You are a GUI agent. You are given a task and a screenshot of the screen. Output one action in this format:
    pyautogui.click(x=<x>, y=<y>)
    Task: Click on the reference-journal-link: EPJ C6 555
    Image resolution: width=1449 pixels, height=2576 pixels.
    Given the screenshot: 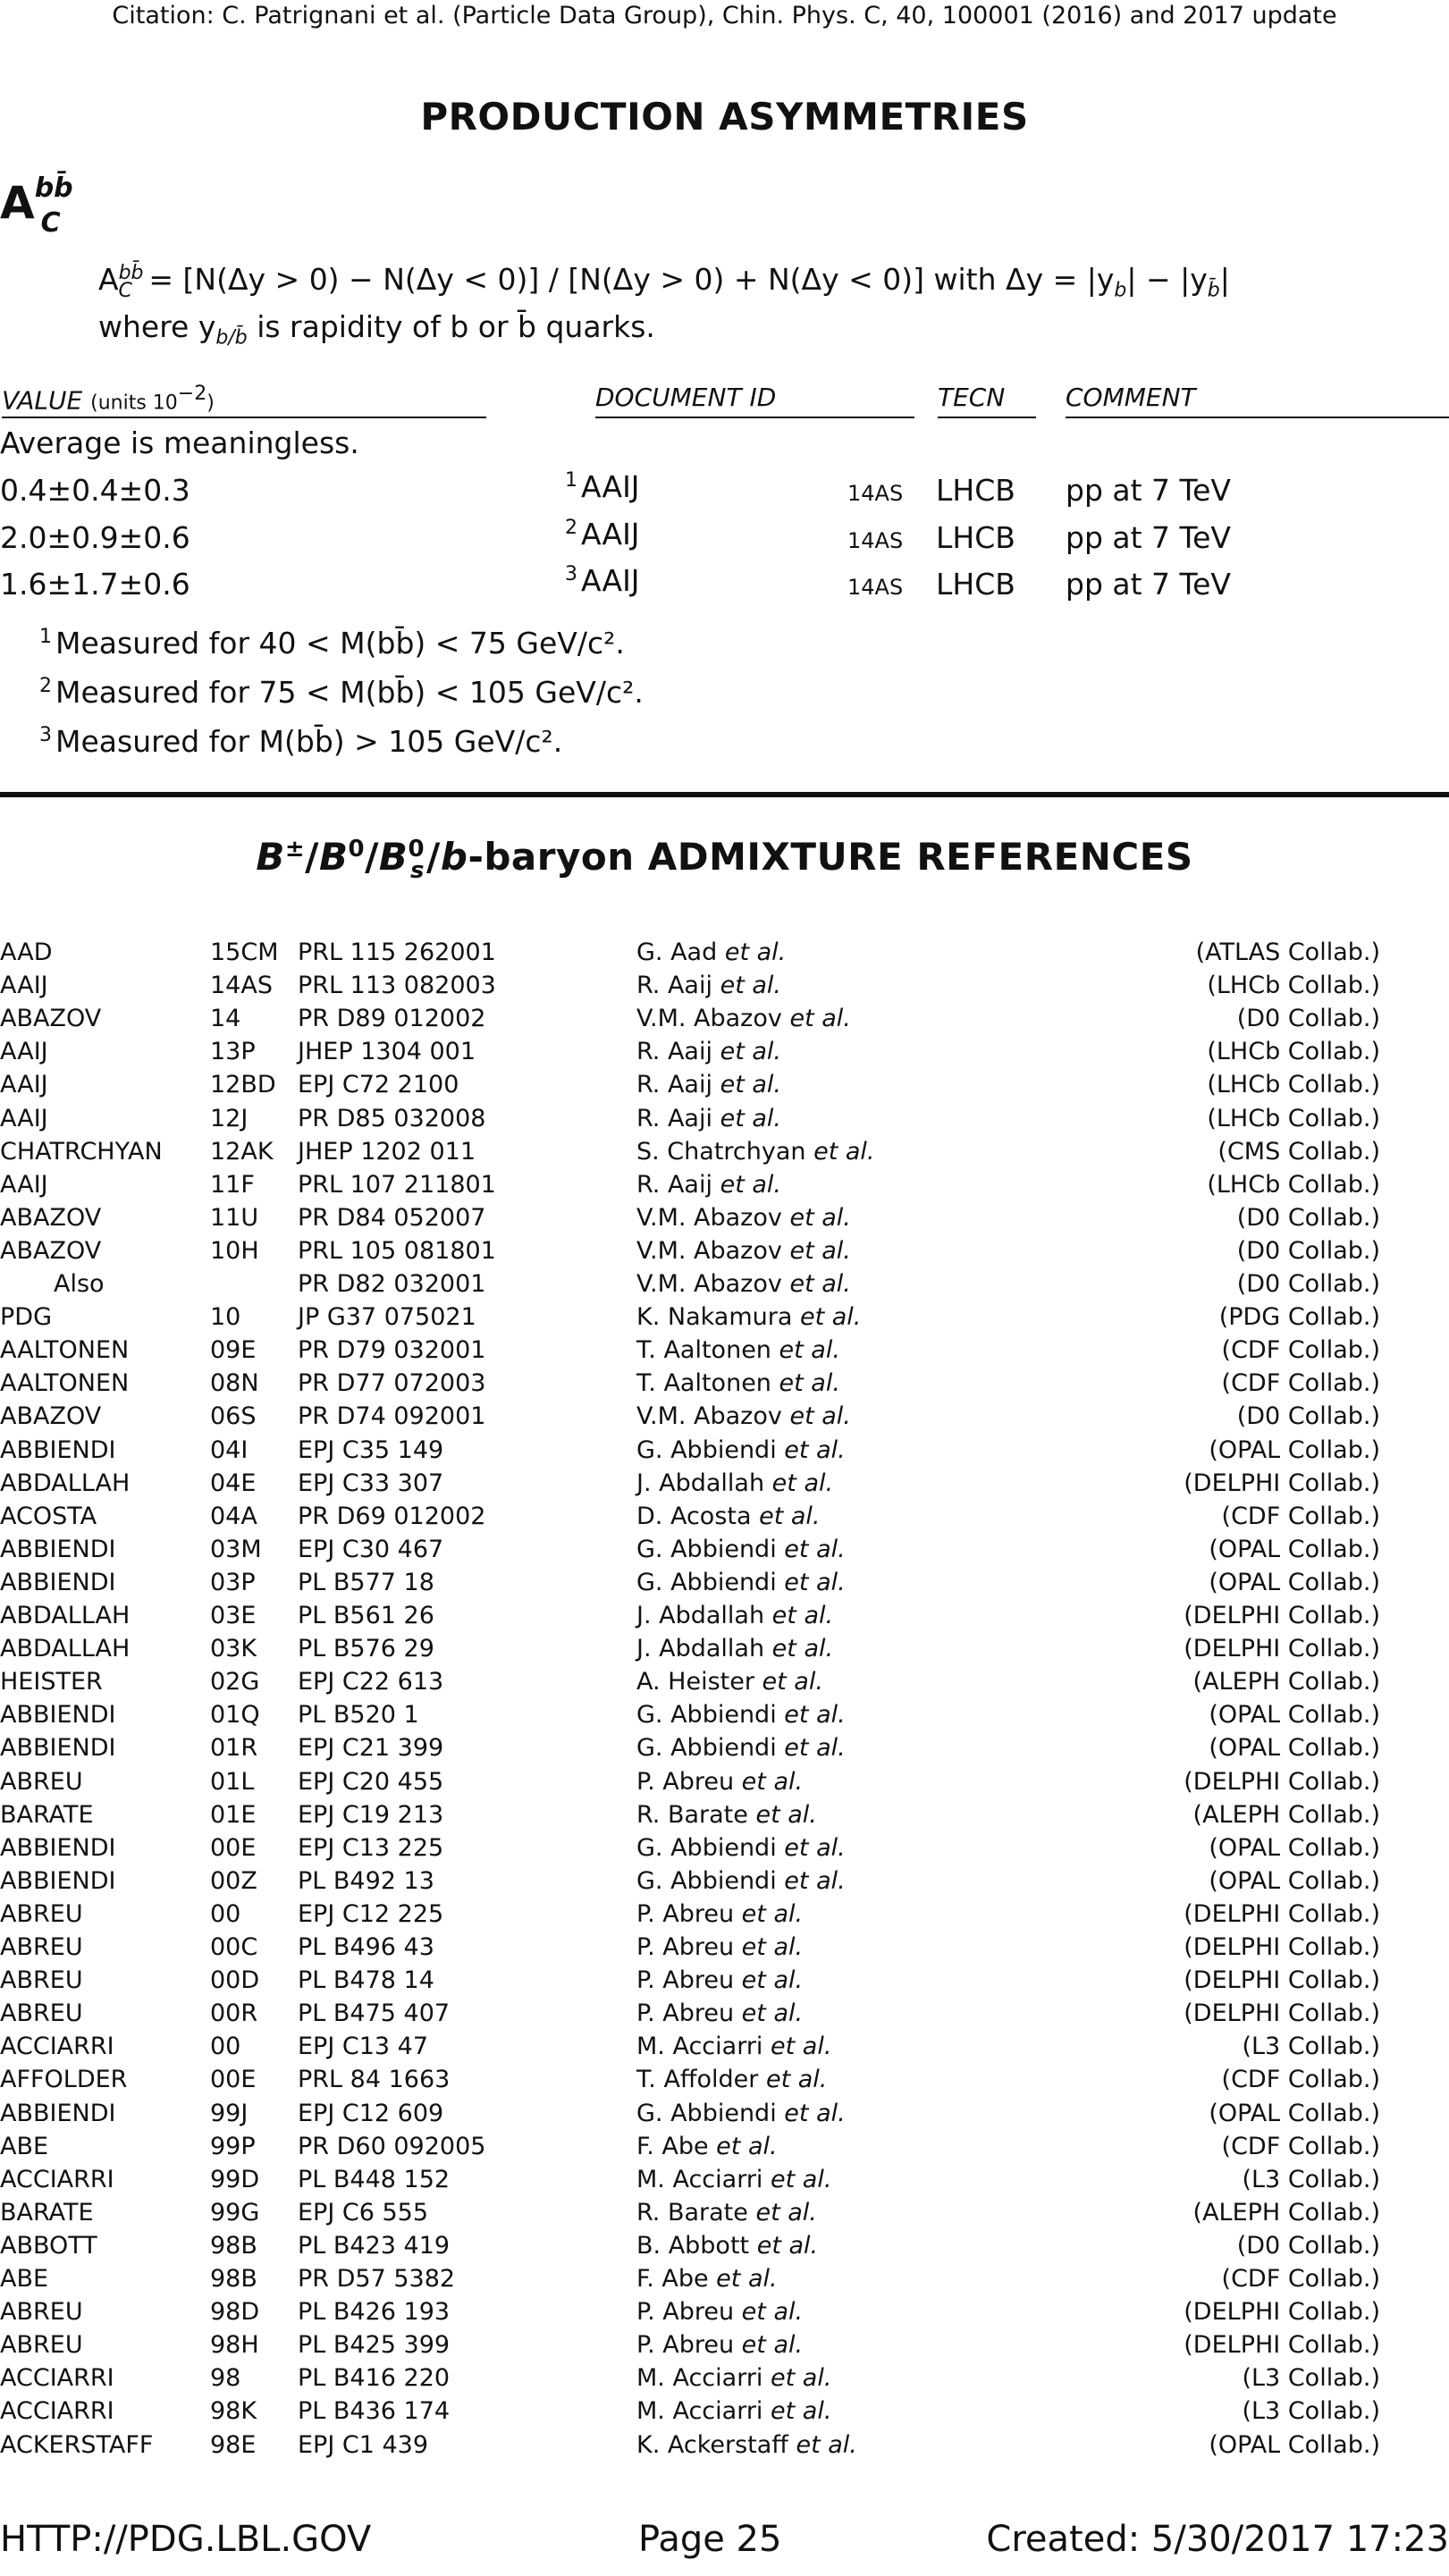 What is the action you would take?
    pyautogui.click(x=364, y=2212)
    